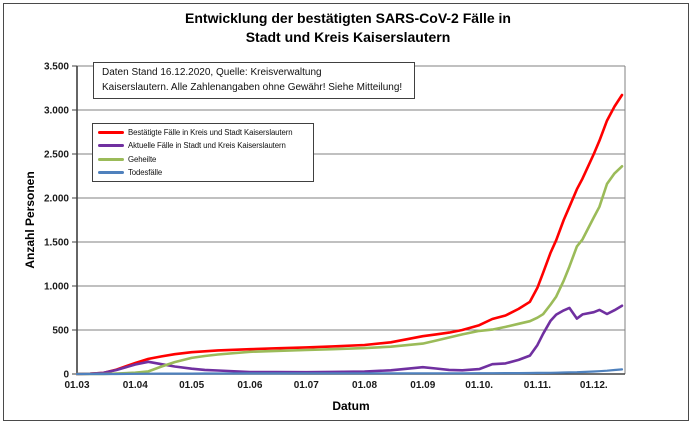  I want to click on x-tick-label: 01.12., so click(594, 385).